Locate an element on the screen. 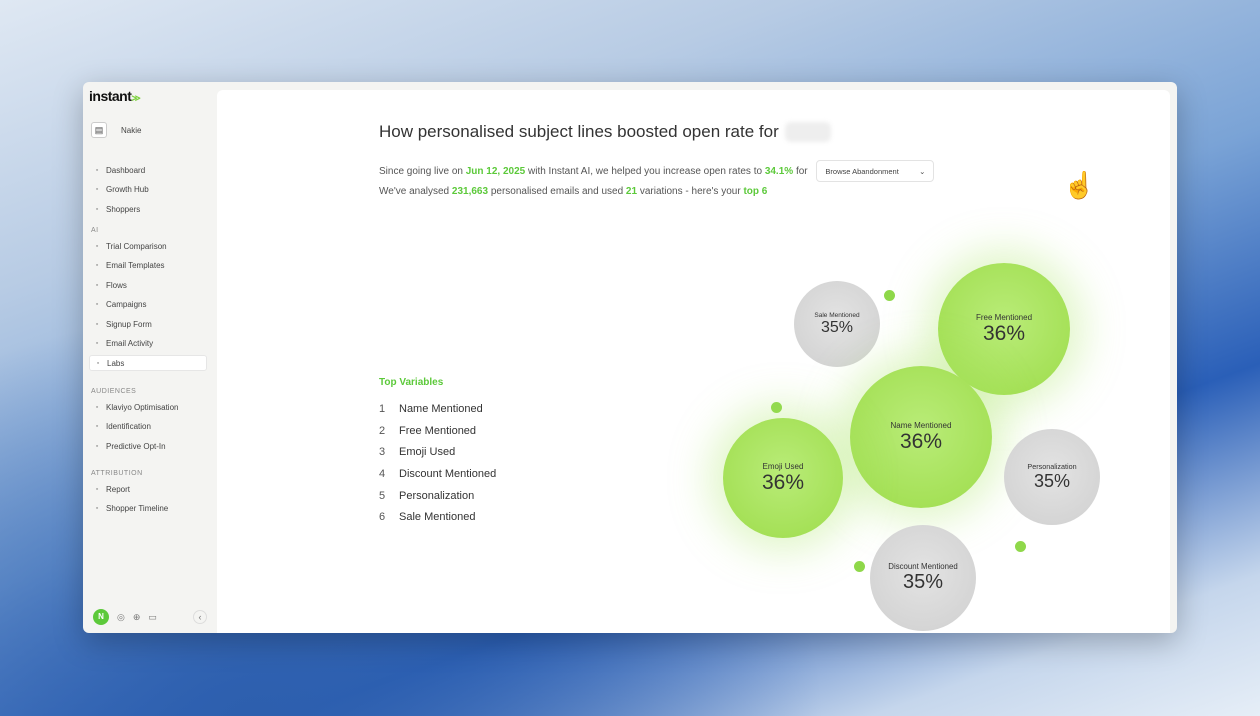 The image size is (1260, 716). section-label: AUDIENCES is located at coordinates (114, 391).